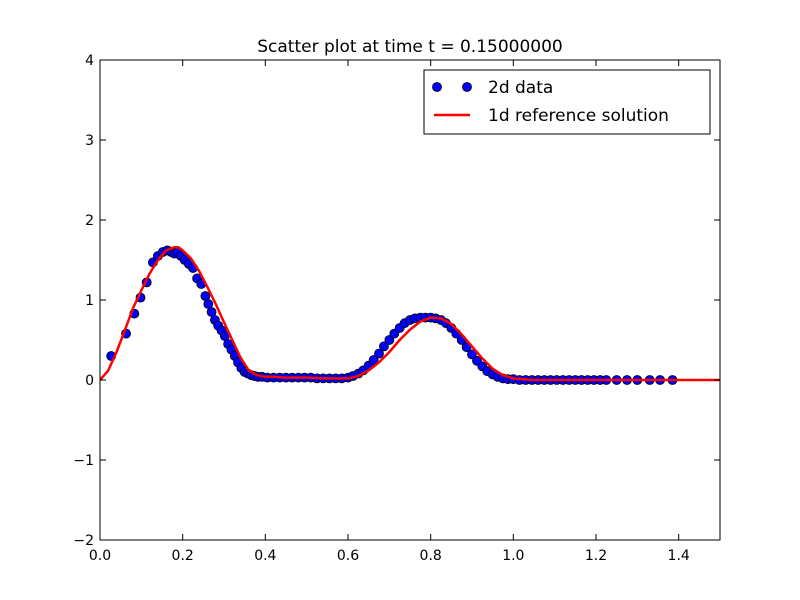 The width and height of the screenshot is (800, 600). I want to click on x-tick-label: 0.0, so click(100, 556).